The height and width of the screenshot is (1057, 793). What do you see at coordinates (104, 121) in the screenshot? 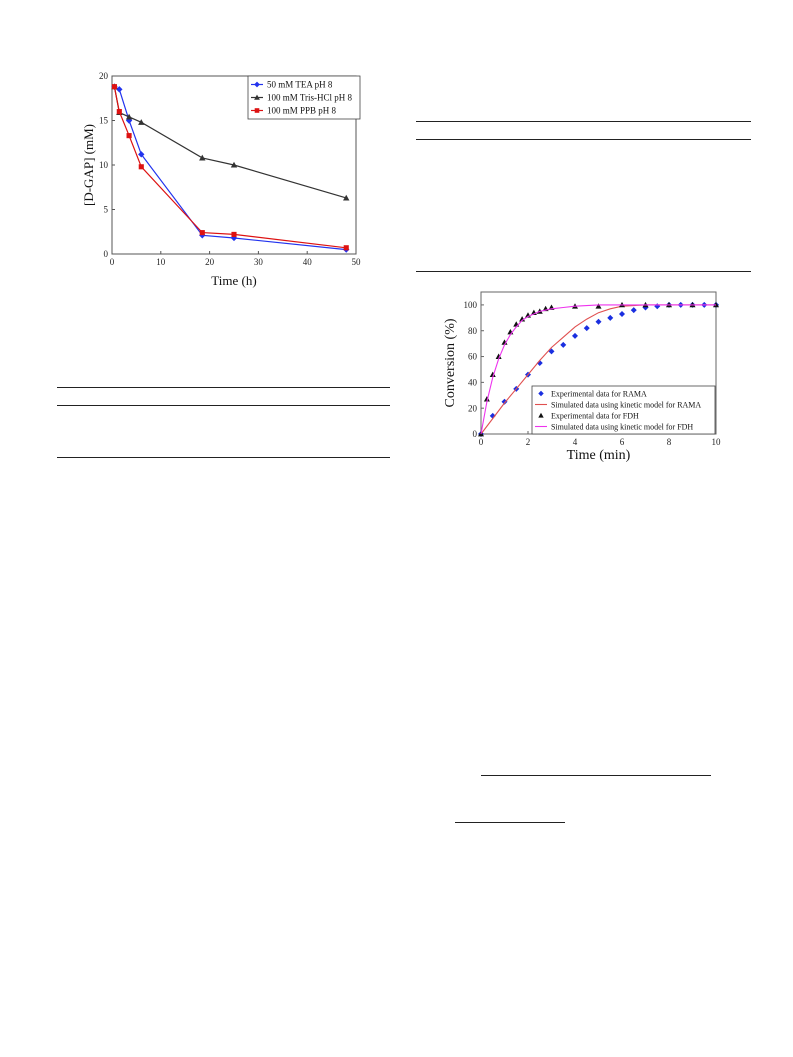
I see `y-tick-label: 15` at bounding box center [104, 121].